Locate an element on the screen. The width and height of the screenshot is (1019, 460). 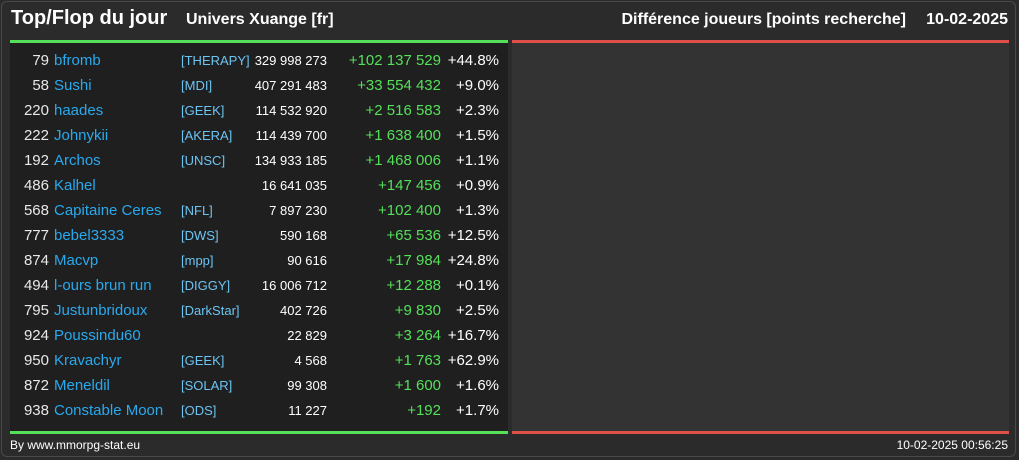
bottom-bar-green is located at coordinates (259, 432).